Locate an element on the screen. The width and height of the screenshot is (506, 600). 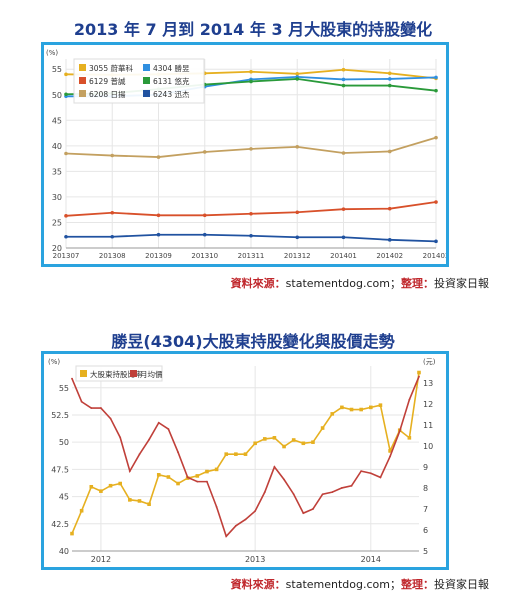
y-right-unit-label: (元) is located at coordinates (429, 362).